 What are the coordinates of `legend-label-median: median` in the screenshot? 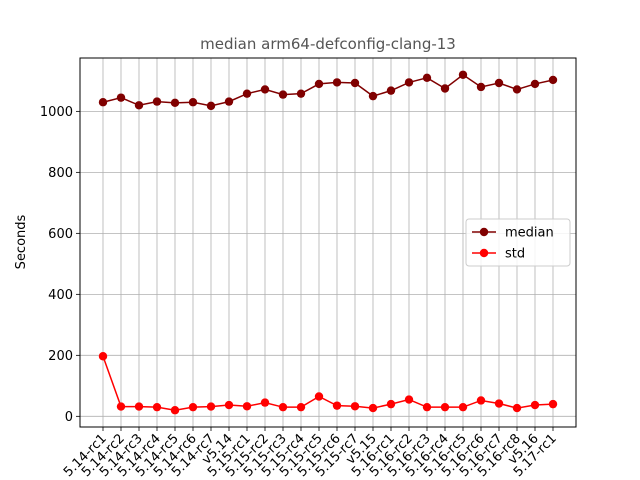 It's located at (529, 233).